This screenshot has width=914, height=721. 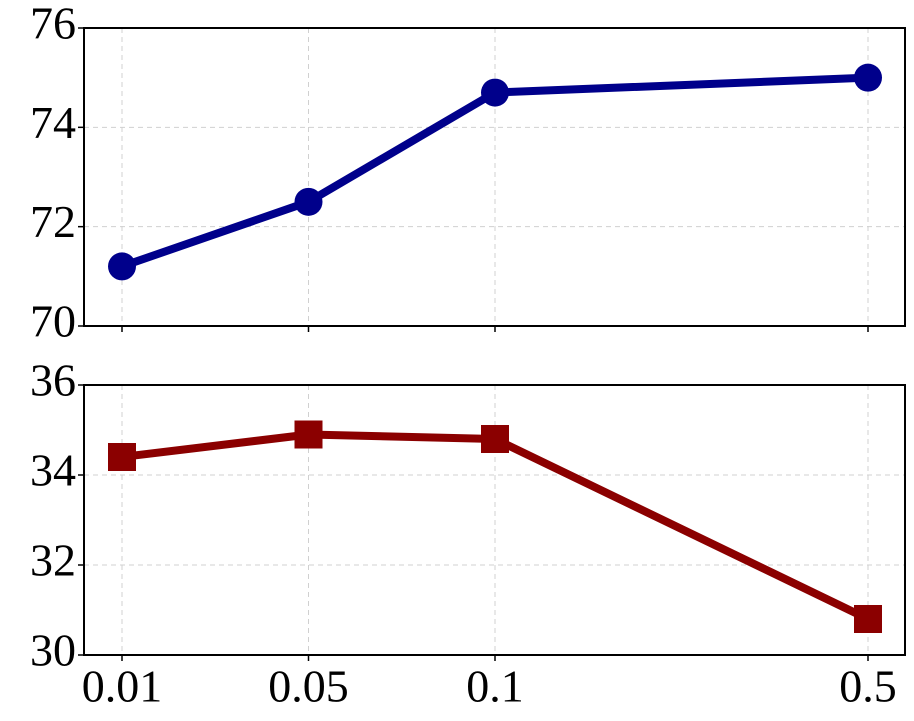 I want to click on x-tick-label: 0.05, so click(x=308, y=686).